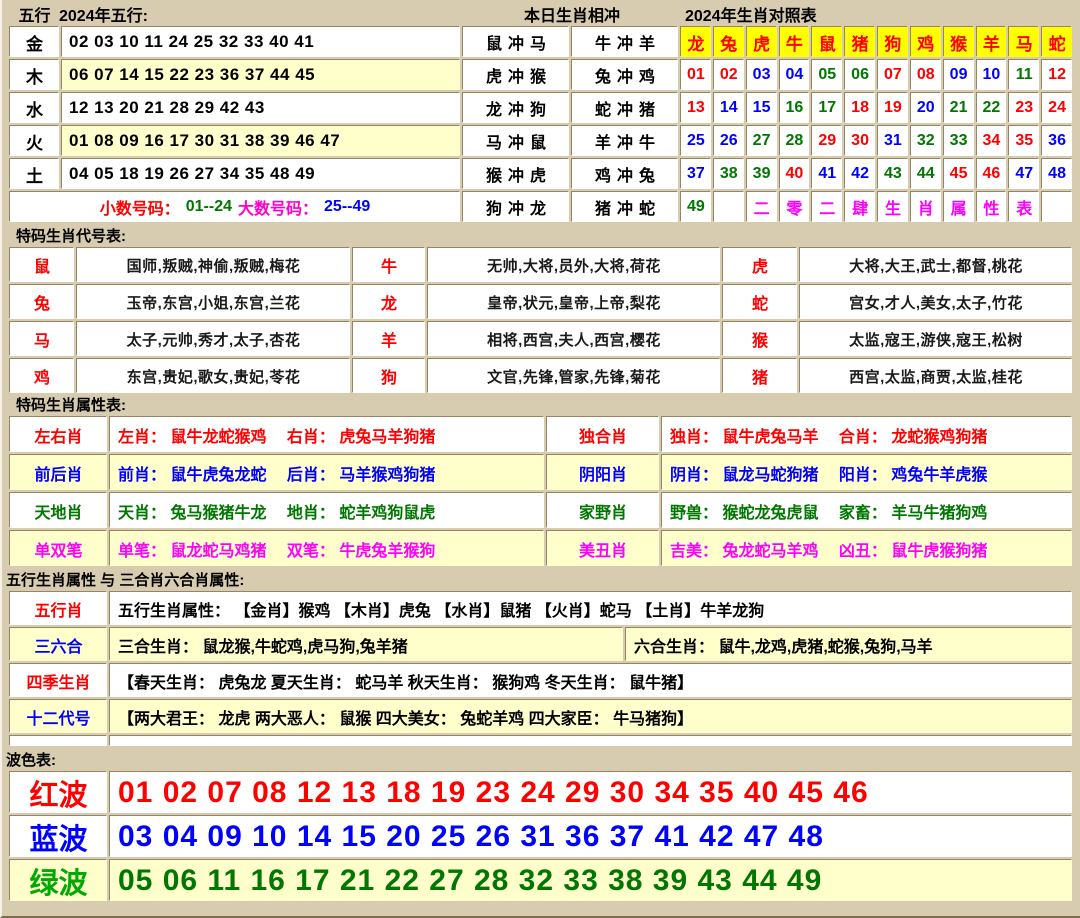  I want to click on attr-row-text: 左肖： 鼠牛龙蛇猴鸡 右肖： 虎兔马羊狗猪, so click(327, 434).